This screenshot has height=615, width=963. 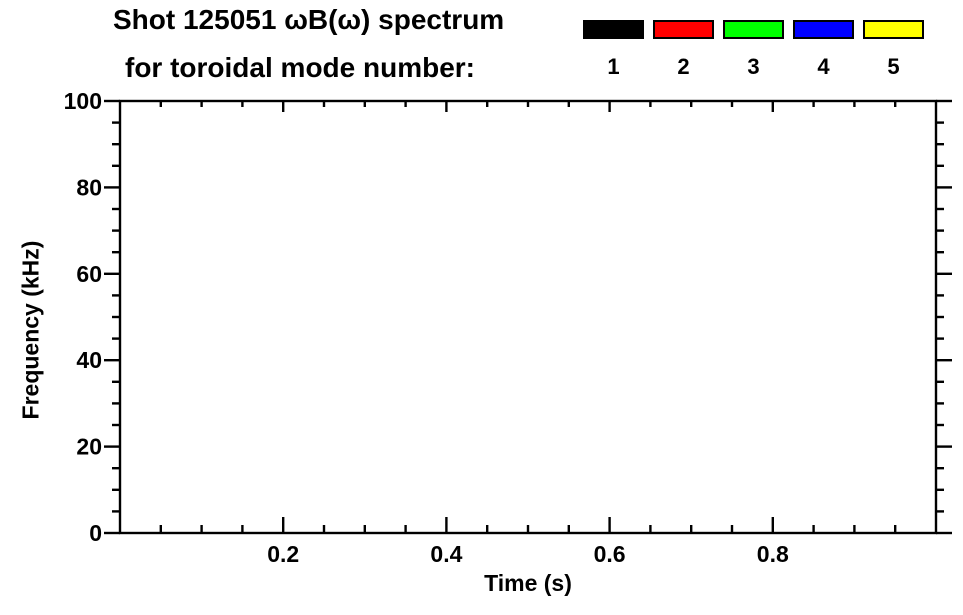 I want to click on y-tick-label: 80, so click(x=89, y=187).